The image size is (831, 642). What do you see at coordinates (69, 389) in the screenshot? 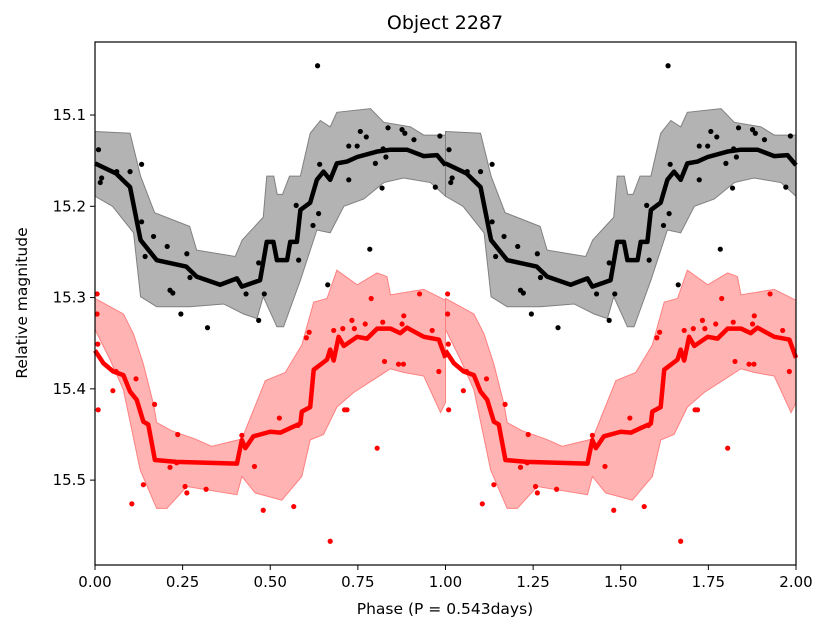
I see `y-tick-label: 15.4` at bounding box center [69, 389].